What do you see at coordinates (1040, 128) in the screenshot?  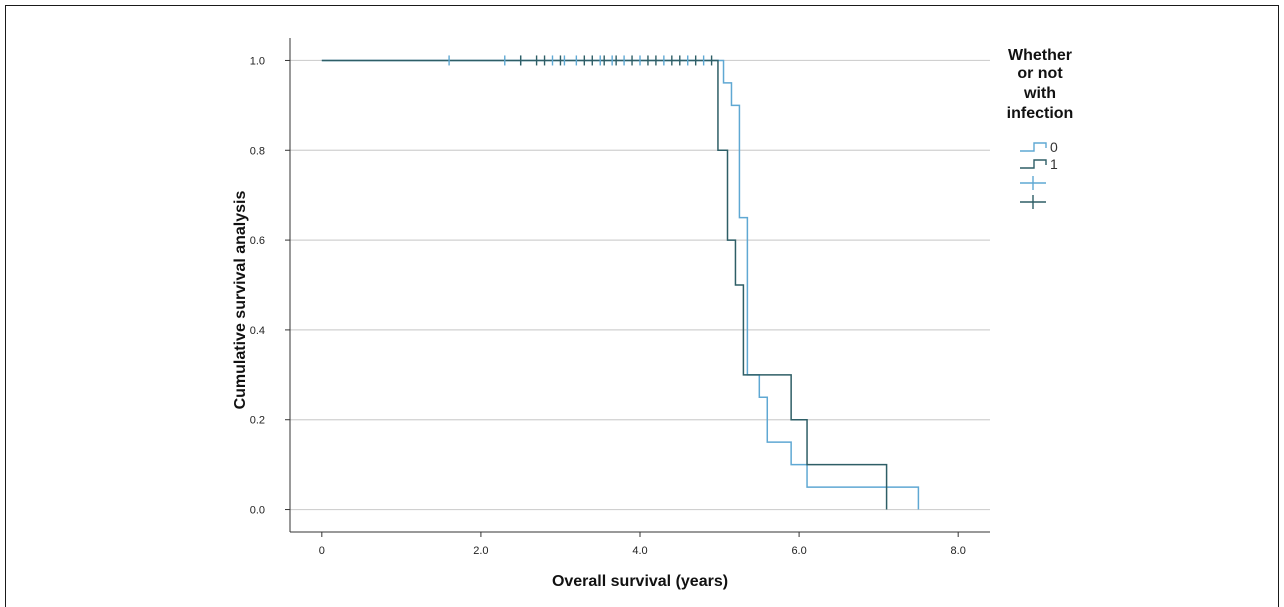 I see `legend: Whether or not with infection 0 1` at bounding box center [1040, 128].